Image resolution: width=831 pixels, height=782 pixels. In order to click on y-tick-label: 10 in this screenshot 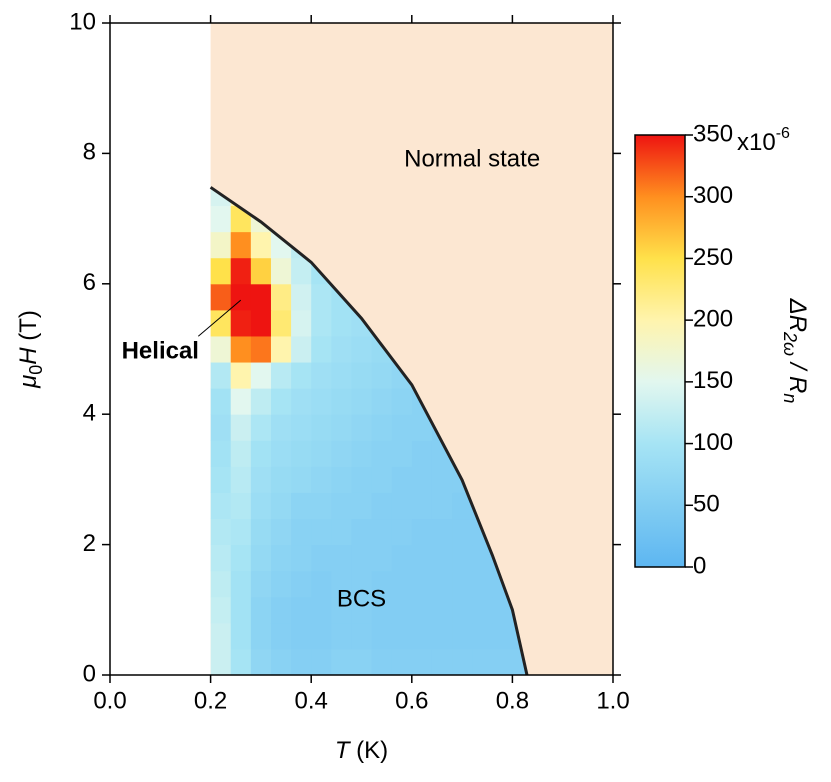, I will do `click(82, 21)`.